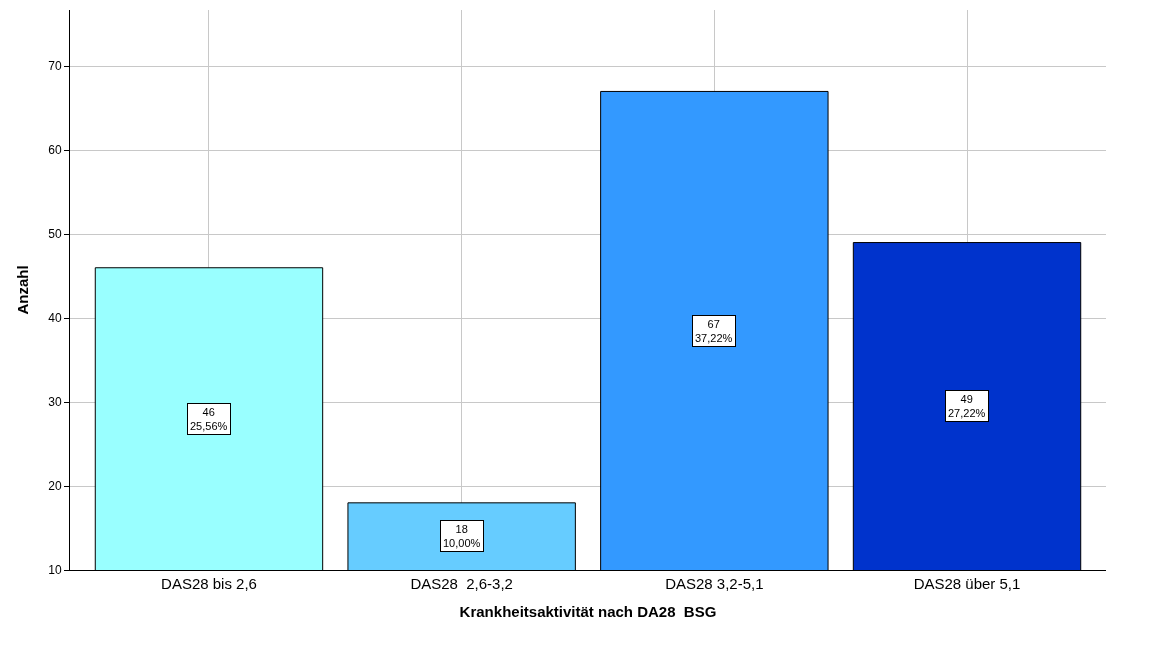  Describe the element at coordinates (55, 150) in the screenshot. I see `y-tick-label: 60` at that location.